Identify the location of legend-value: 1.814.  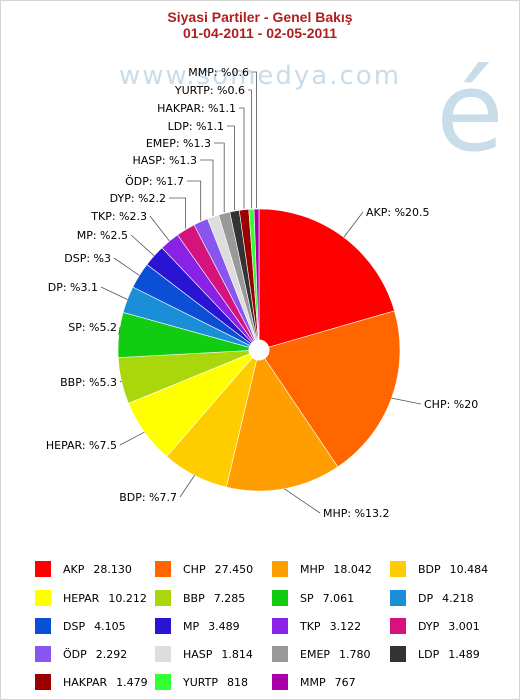
(237, 654).